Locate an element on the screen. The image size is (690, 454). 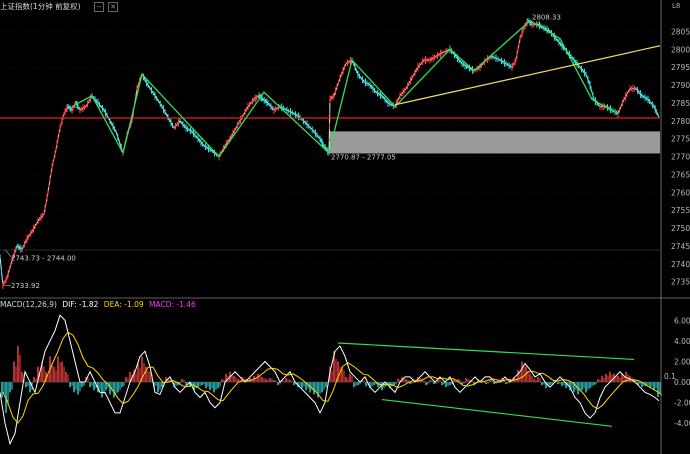
price-tick-label: 2735 is located at coordinates (680, 282).